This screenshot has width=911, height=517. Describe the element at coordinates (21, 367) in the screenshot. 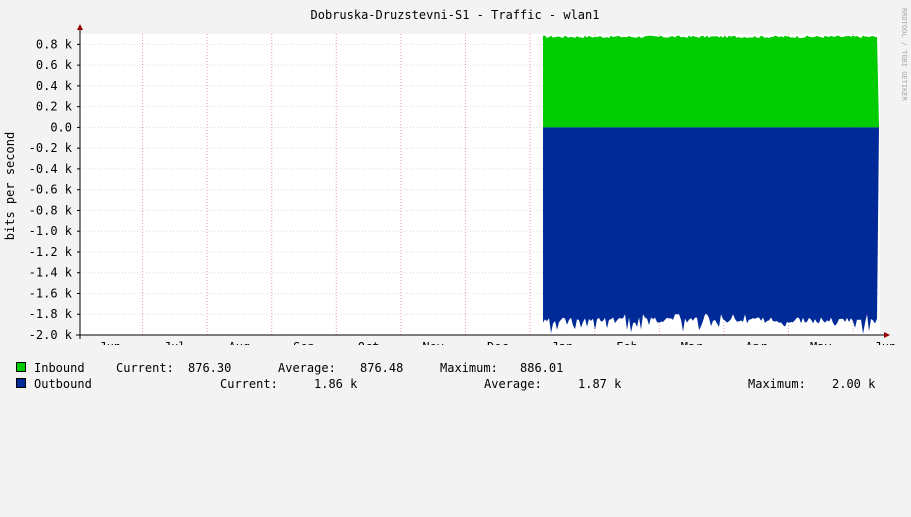

I see `legend-inbound-swatch` at that location.